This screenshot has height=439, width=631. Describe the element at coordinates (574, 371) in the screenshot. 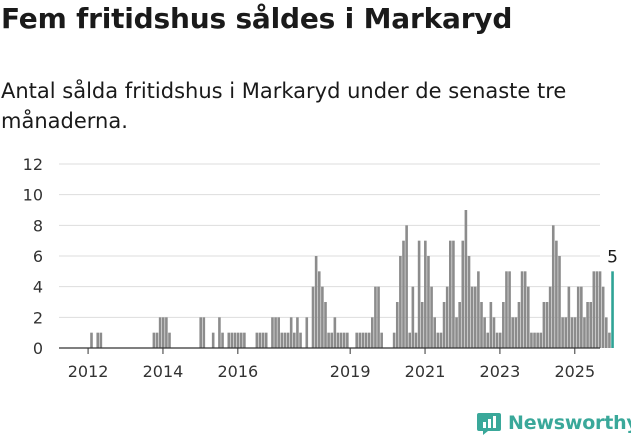

I see `x-tick-label: 2025` at that location.